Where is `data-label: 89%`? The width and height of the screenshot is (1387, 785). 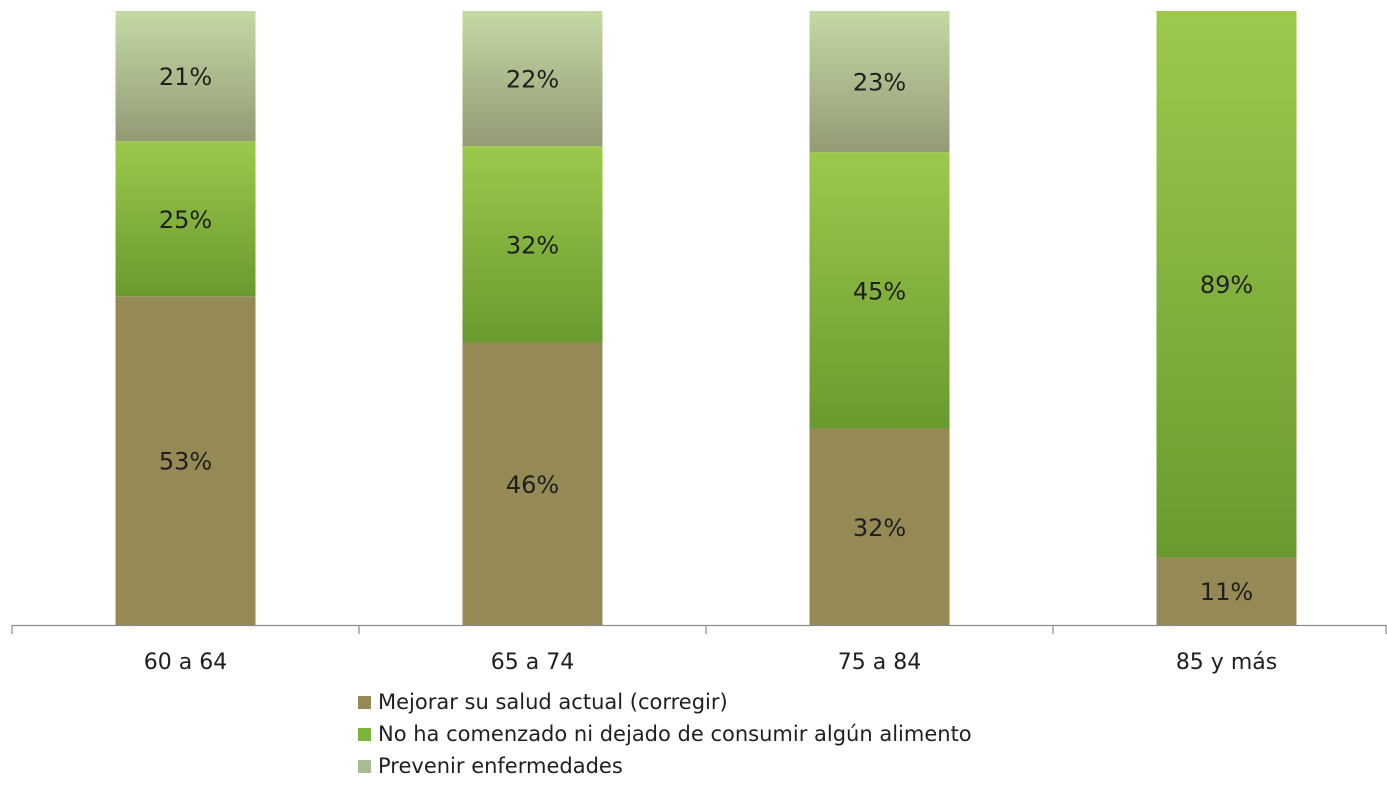 data-label: 89% is located at coordinates (1226, 285).